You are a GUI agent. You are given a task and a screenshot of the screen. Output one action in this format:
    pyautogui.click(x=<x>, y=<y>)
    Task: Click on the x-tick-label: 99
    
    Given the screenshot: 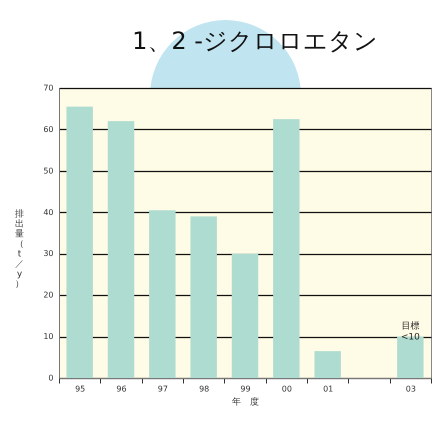 What is the action you would take?
    pyautogui.click(x=245, y=389)
    